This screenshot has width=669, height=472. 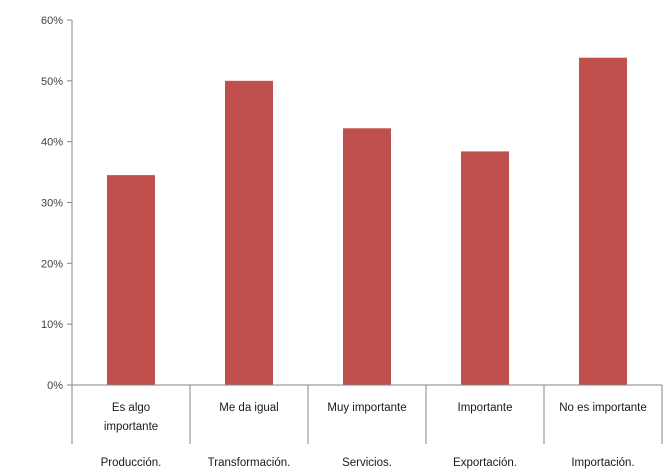 What do you see at coordinates (131, 408) in the screenshot?
I see `x-tick-label: Es algo` at bounding box center [131, 408].